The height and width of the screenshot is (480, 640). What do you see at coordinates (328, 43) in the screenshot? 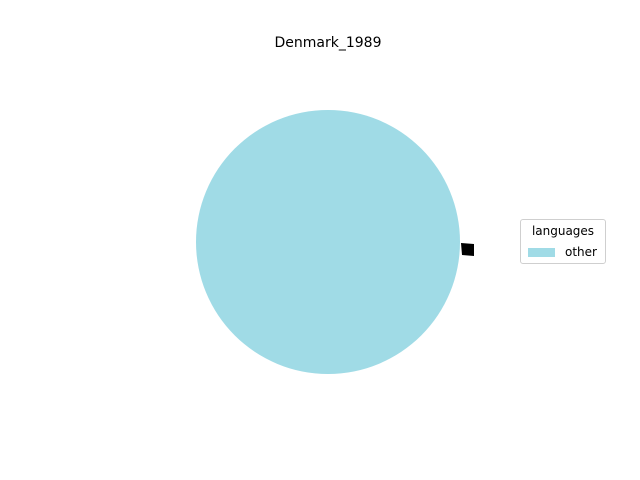
I see `chart-title: Denmark_1989` at bounding box center [328, 43].